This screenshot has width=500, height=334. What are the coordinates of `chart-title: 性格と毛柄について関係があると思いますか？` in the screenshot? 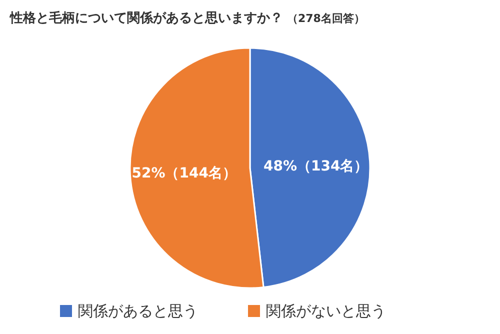 It's located at (146, 18).